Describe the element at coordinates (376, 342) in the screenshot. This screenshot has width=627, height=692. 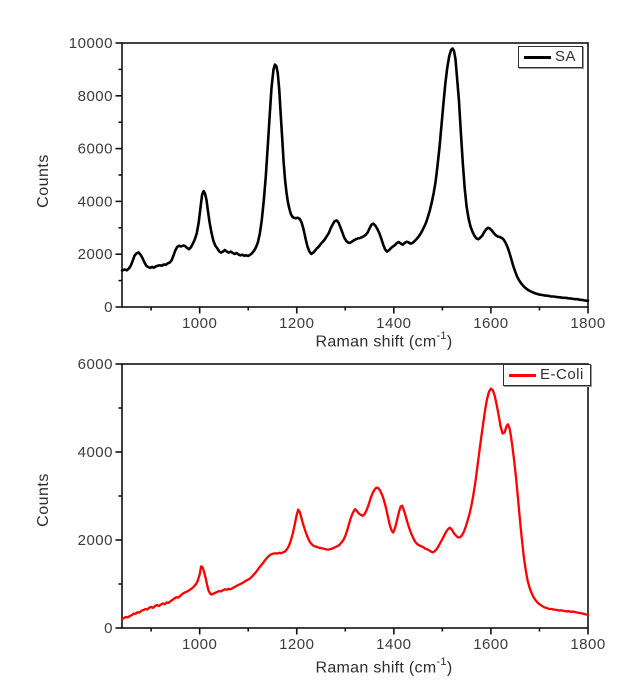
I see `sa-x-axis-title-text: Raman shift (cm` at that location.